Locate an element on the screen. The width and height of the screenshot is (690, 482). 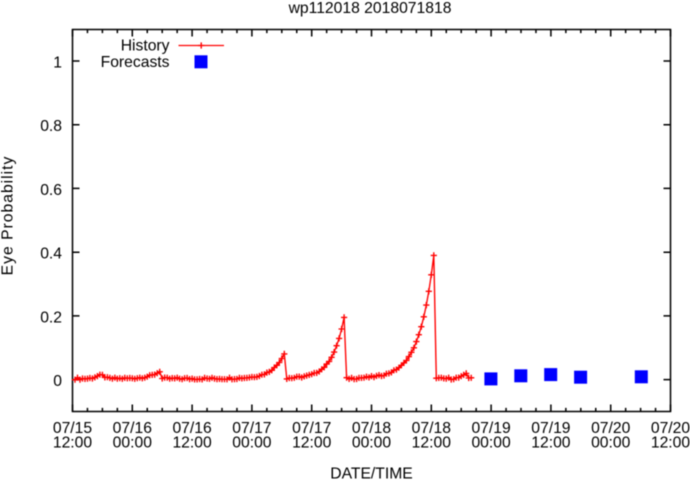
svg-text: 0.6 is located at coordinates (51, 190).